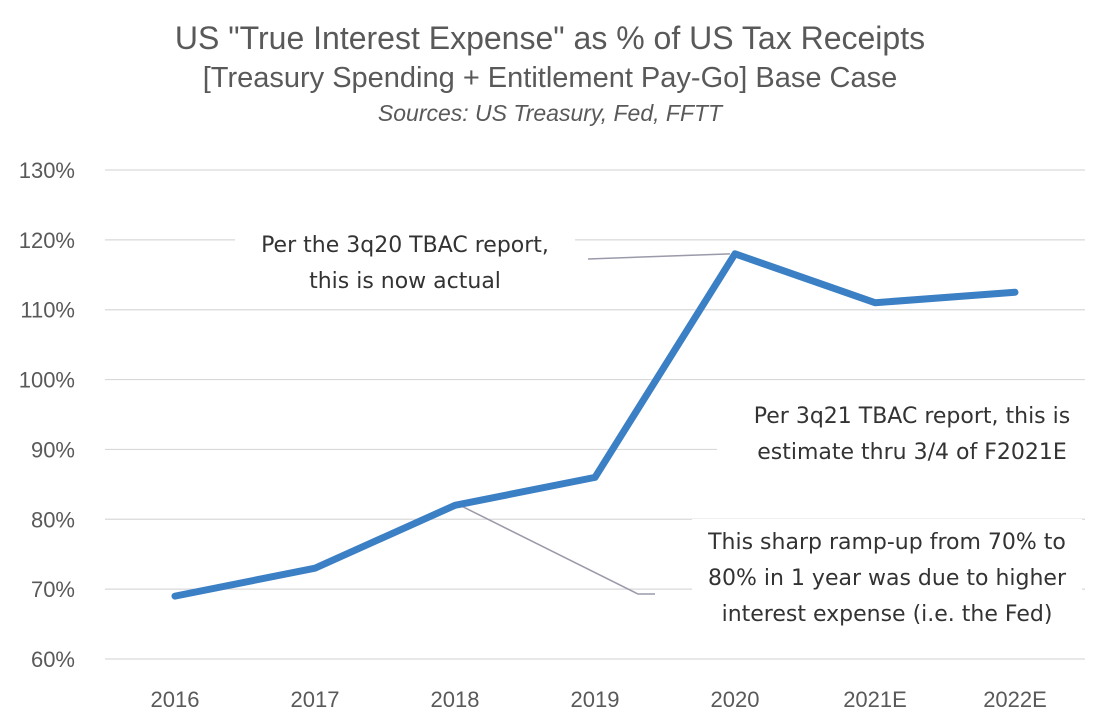 This screenshot has height=724, width=1100. What do you see at coordinates (912, 416) in the screenshot?
I see `annotation-line: Per 3q21 TBAC report, this is` at bounding box center [912, 416].